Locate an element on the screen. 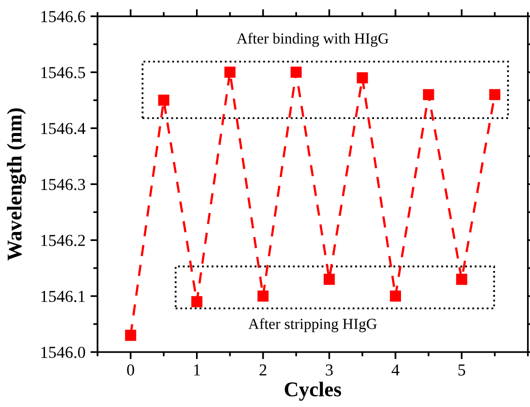  x-tick-label: 1 is located at coordinates (197, 370).